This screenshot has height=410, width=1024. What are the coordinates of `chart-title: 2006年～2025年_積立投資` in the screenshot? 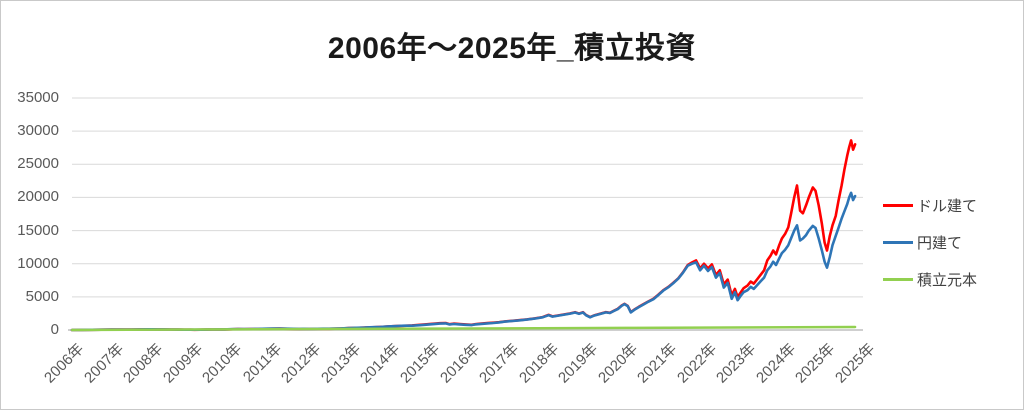 It's located at (512, 48).